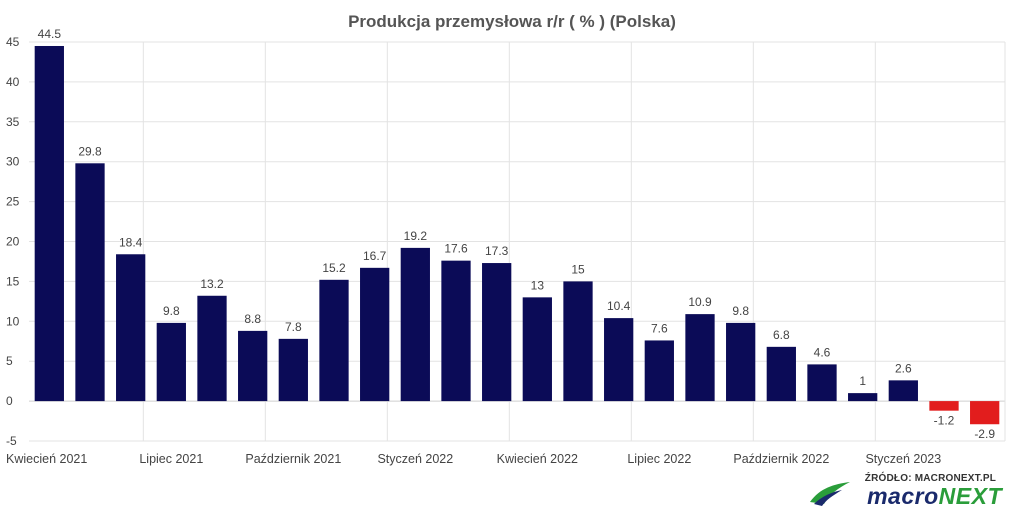 This screenshot has height=512, width=1024. Describe the element at coordinates (822, 352) in the screenshot. I see `data-label: 4.6` at that location.